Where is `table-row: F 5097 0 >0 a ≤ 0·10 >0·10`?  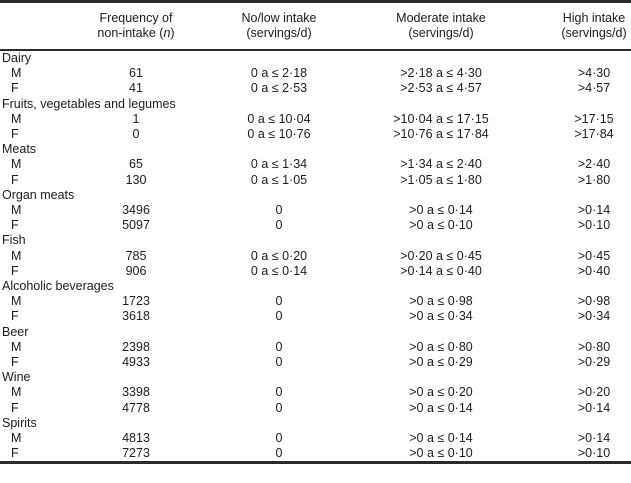
table-row: F 5097 0 >0 a ≤ 0·10 >0·10 is located at coordinates (315, 225).